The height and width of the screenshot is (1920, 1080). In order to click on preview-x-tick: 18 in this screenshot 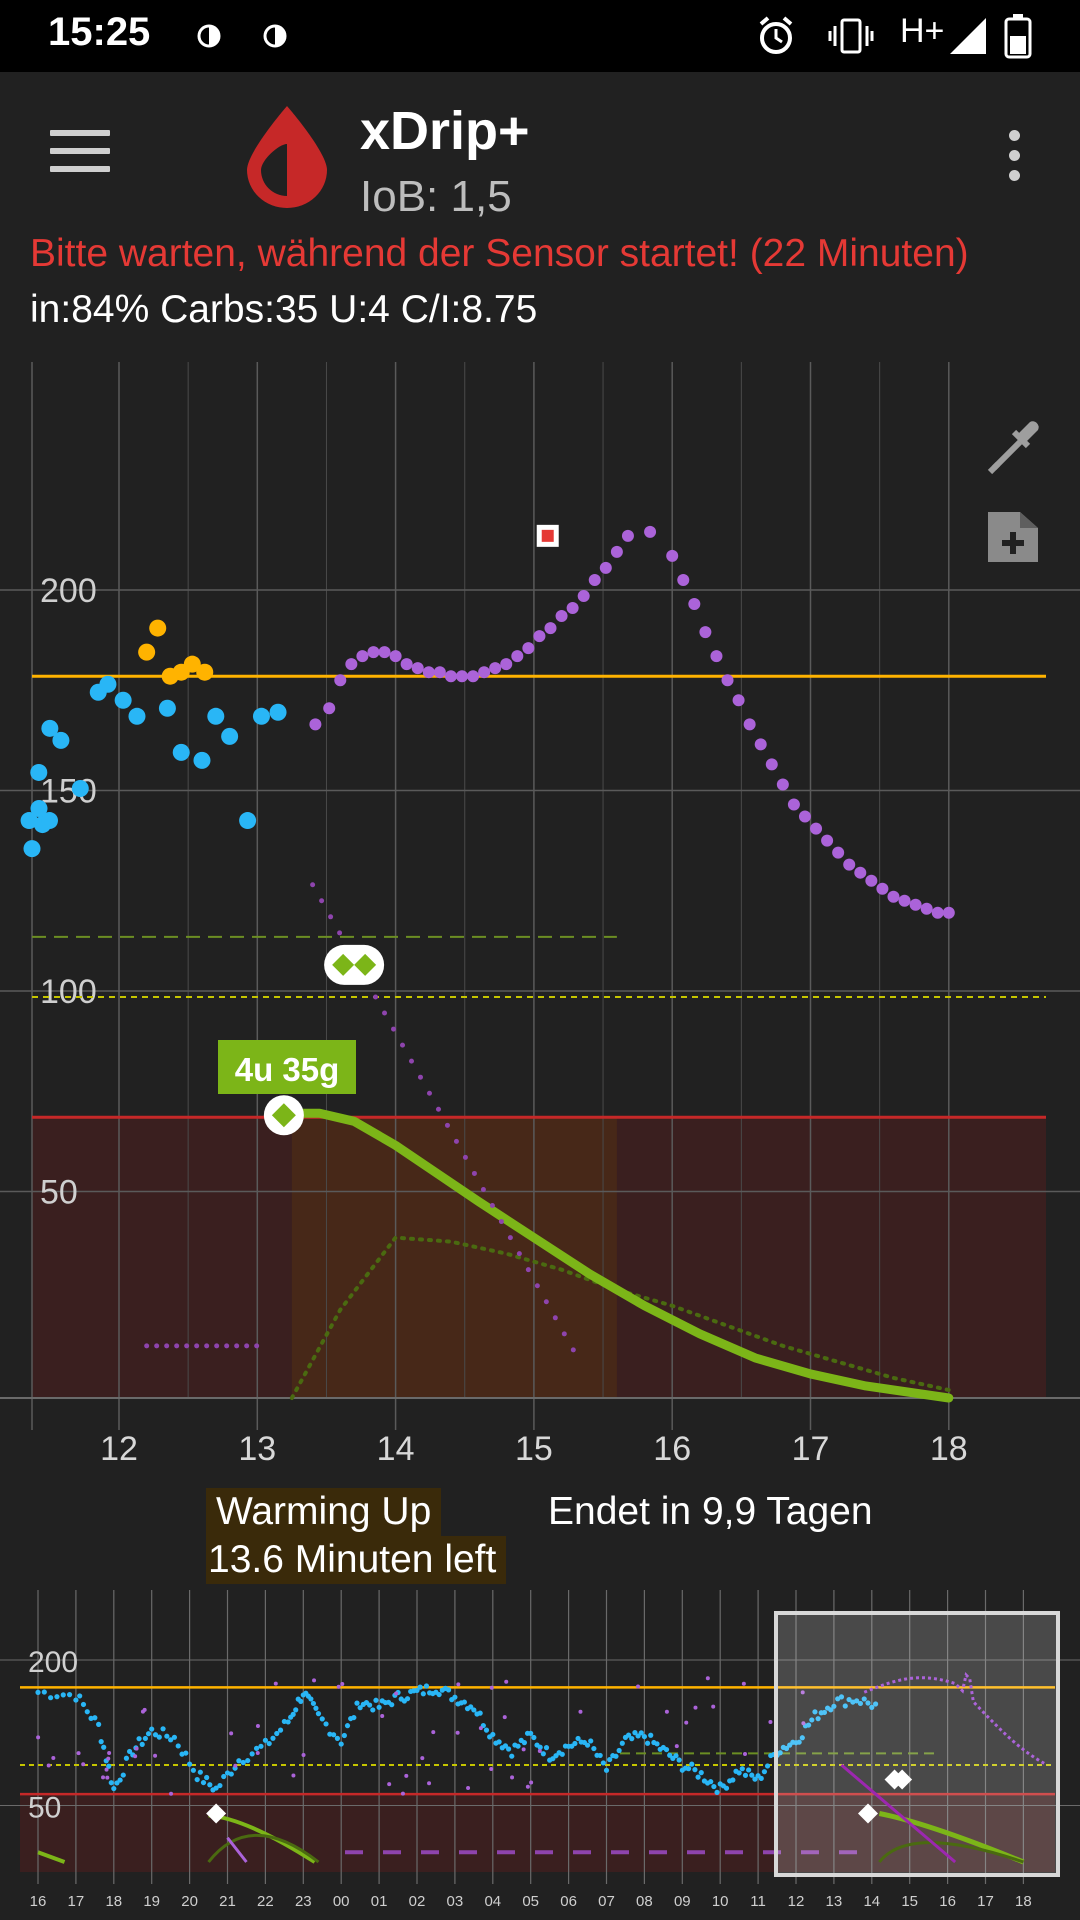, I will do `click(113, 1901)`.